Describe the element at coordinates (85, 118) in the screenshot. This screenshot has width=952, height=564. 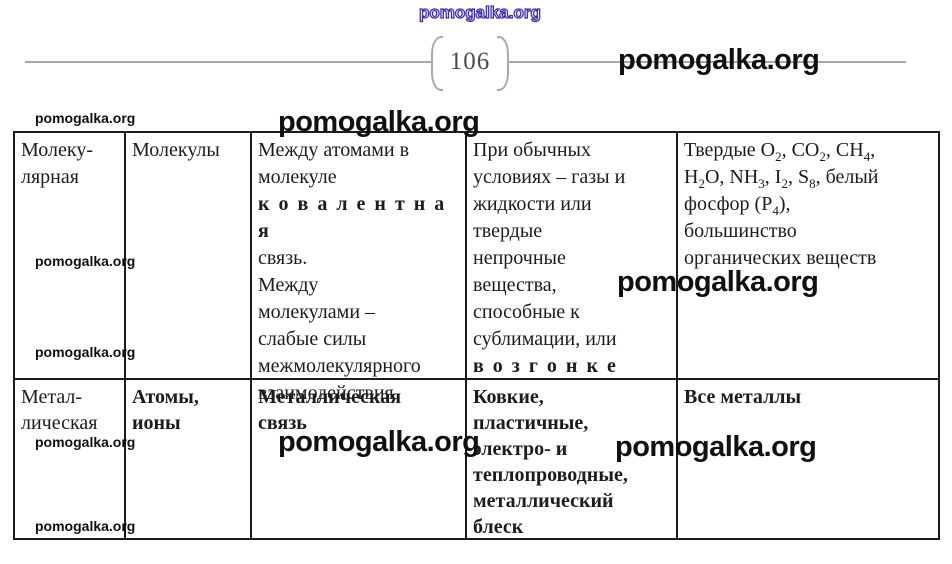
I see `watermark-small-1: pomogalka.org` at that location.